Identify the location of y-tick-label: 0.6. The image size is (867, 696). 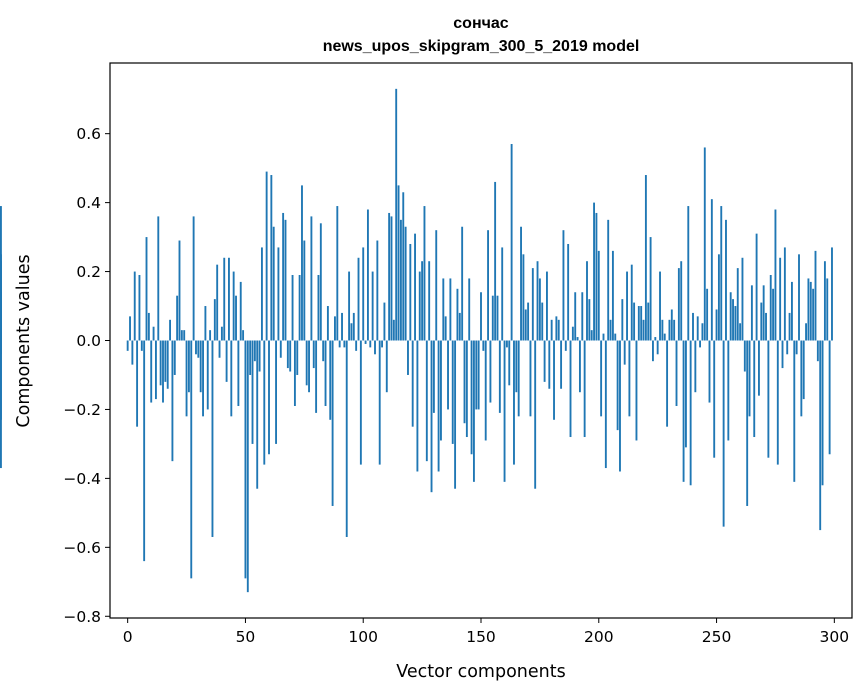
(88, 134).